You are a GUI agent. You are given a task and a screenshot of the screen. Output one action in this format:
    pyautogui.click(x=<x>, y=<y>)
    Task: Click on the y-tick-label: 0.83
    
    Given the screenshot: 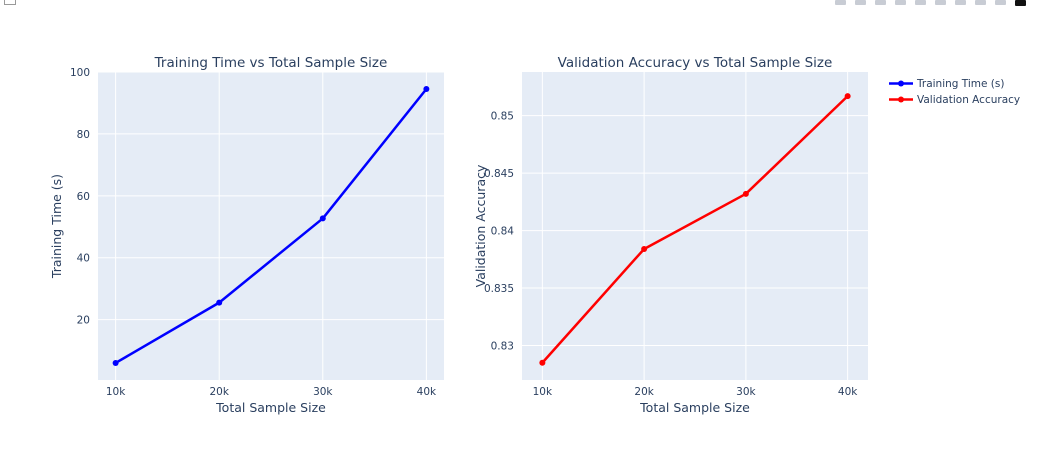 What is the action you would take?
    pyautogui.click(x=502, y=347)
    